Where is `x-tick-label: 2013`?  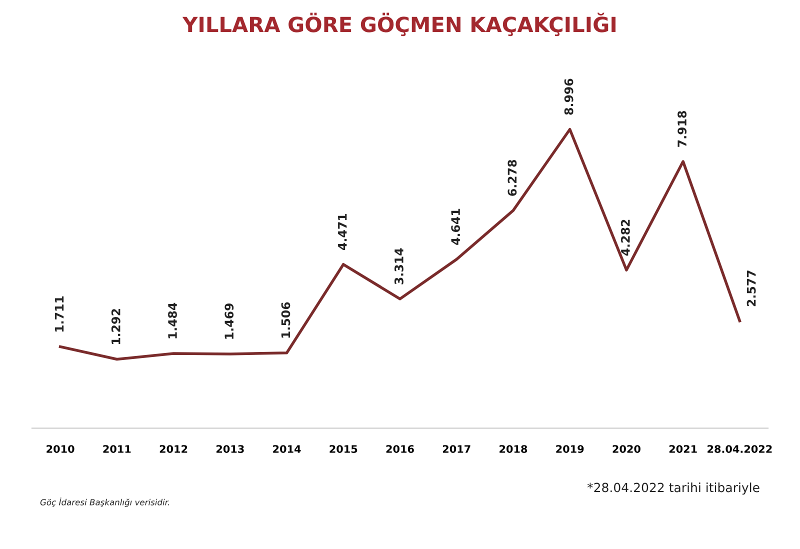
x-tick-label: 2013 is located at coordinates (230, 449).